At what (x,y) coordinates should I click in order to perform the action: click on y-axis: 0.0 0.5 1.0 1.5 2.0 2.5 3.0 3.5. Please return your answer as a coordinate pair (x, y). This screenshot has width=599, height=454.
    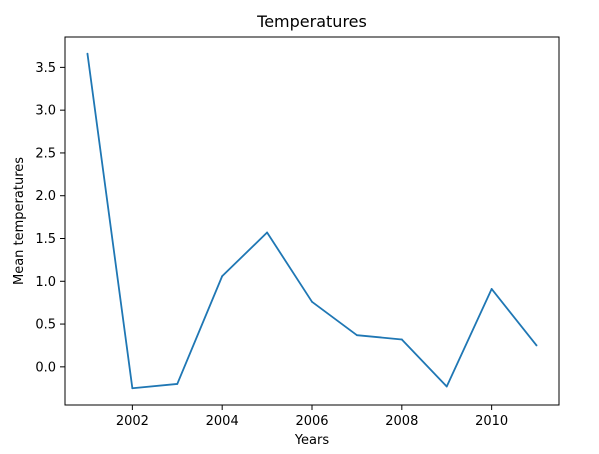
    Looking at the image, I should click on (50, 218).